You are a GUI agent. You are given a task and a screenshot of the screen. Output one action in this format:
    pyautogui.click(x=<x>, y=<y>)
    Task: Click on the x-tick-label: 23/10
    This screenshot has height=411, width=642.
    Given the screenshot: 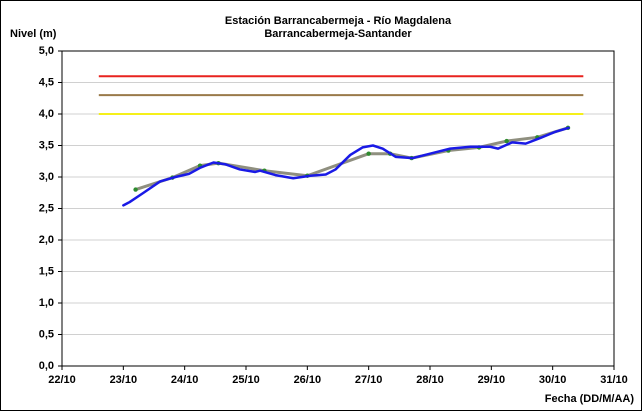 What is the action you would take?
    pyautogui.click(x=124, y=380)
    